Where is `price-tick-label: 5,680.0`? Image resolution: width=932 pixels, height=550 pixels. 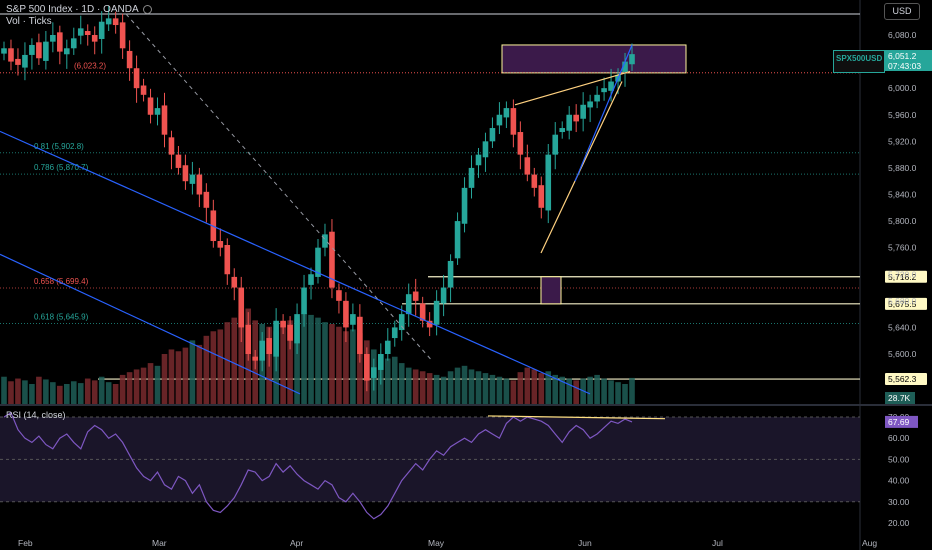 price-tick-label: 5,680.0 is located at coordinates (902, 301).